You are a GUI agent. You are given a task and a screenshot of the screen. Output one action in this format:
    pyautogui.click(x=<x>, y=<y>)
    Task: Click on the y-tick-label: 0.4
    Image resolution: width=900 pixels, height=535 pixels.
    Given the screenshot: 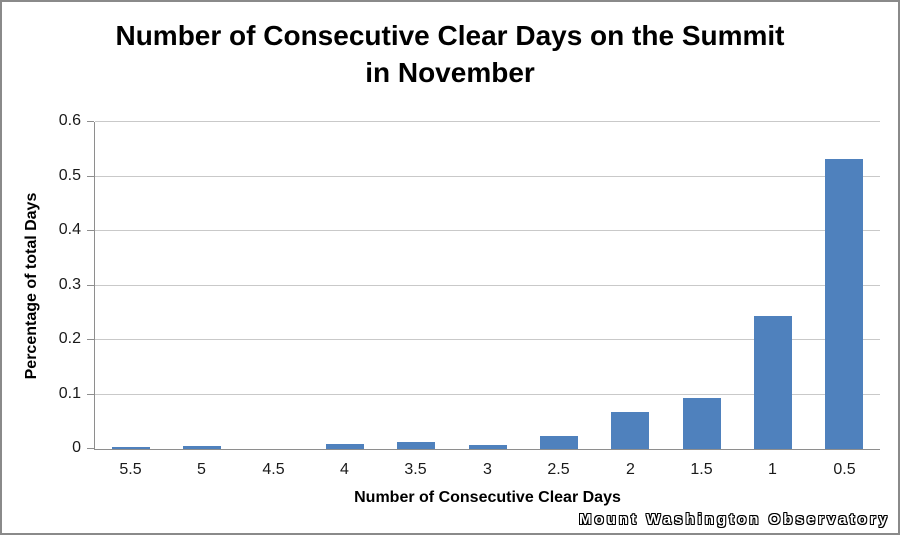 What is the action you would take?
    pyautogui.click(x=69, y=229)
    